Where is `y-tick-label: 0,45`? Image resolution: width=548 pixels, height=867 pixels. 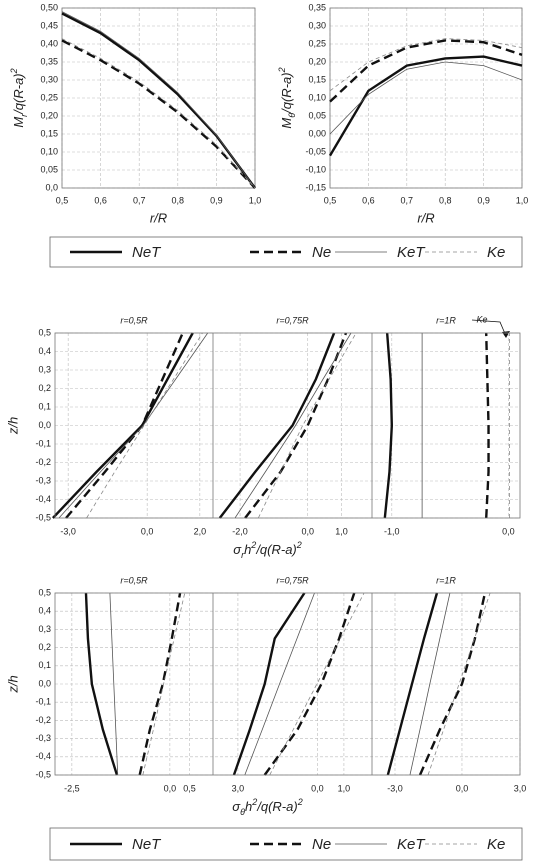 y-tick-label: 0,45 is located at coordinates (49, 25).